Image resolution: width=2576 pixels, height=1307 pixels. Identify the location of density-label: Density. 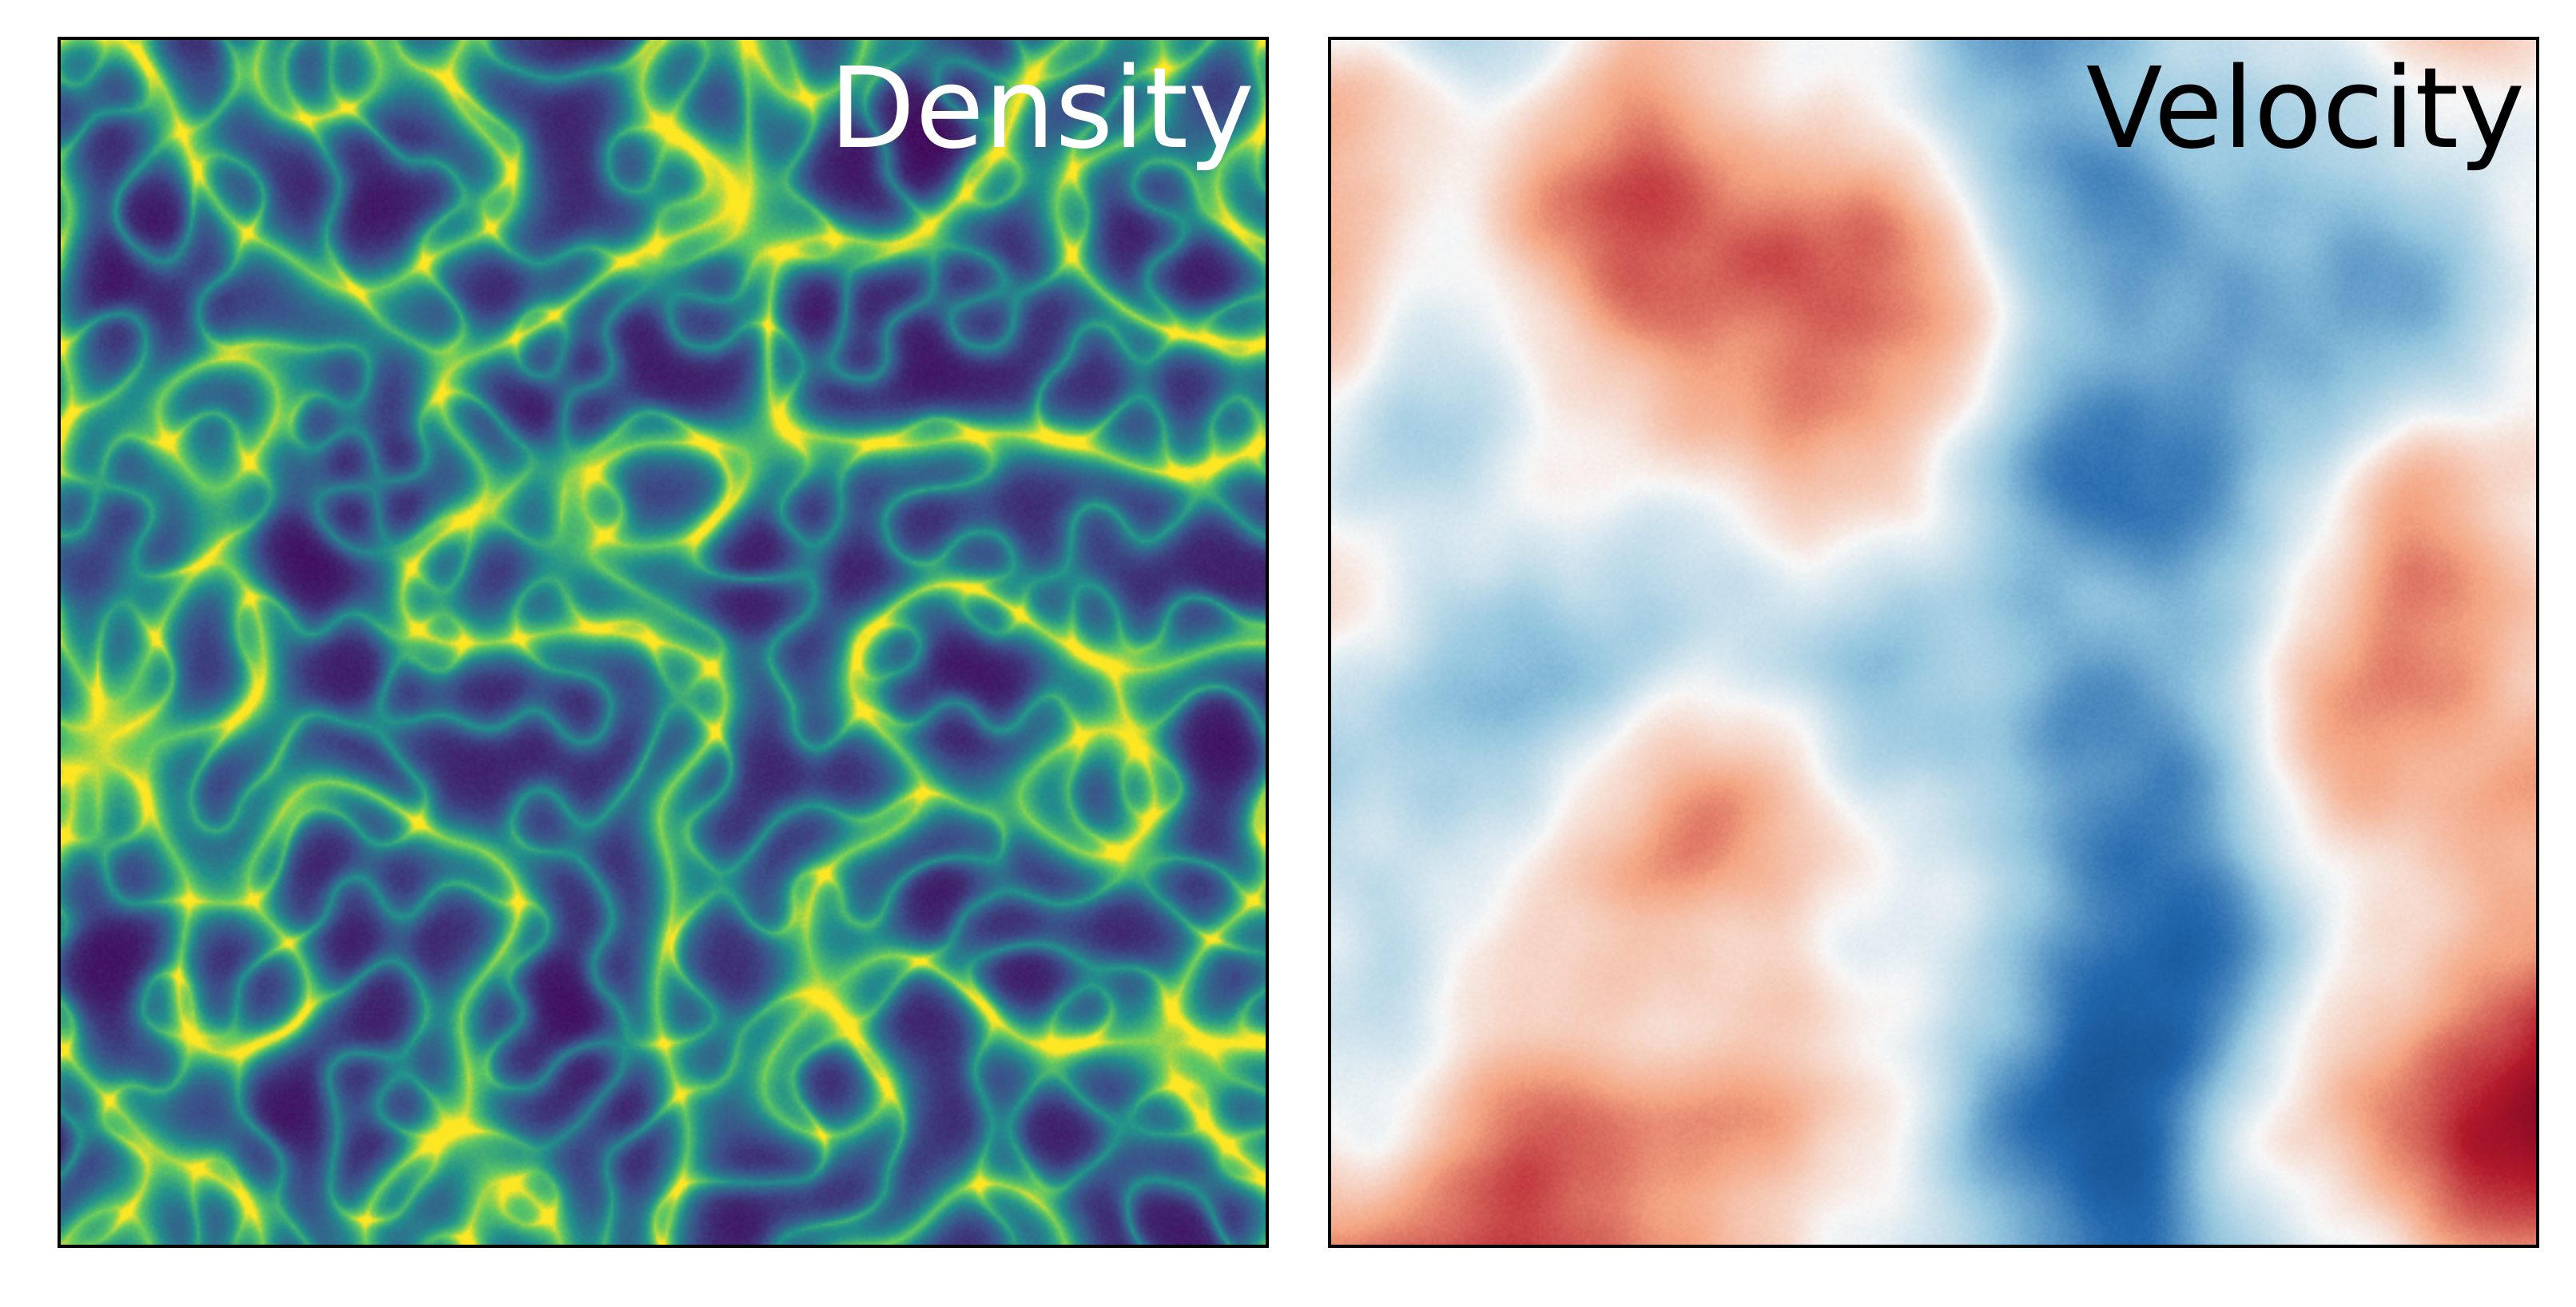
(1041, 109).